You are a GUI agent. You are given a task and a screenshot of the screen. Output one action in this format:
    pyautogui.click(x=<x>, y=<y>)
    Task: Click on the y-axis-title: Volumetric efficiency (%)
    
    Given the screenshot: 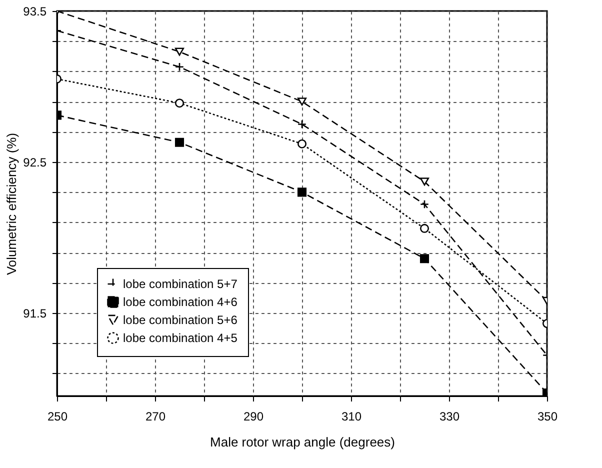 What is the action you would take?
    pyautogui.click(x=12, y=204)
    